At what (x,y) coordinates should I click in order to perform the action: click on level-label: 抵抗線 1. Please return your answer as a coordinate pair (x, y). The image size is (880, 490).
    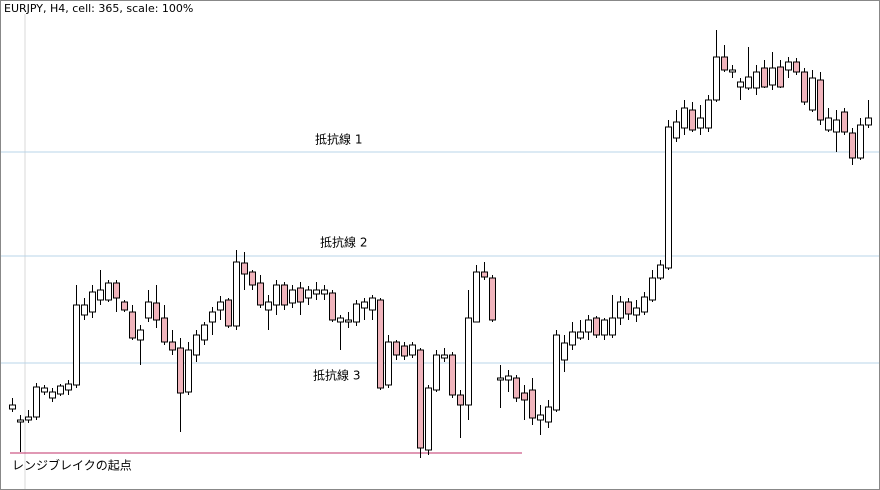
    Looking at the image, I should click on (338, 139).